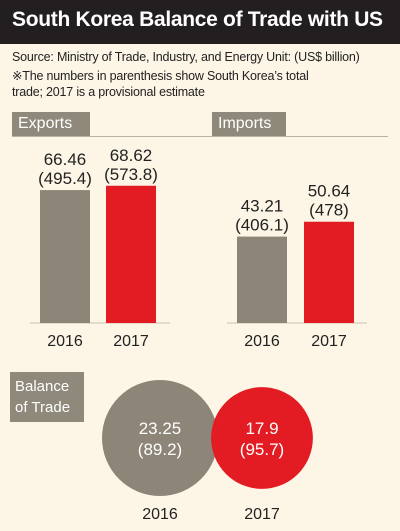 The height and width of the screenshot is (531, 400). What do you see at coordinates (65, 159) in the screenshot?
I see `exports-value-label-2016: 66.46` at bounding box center [65, 159].